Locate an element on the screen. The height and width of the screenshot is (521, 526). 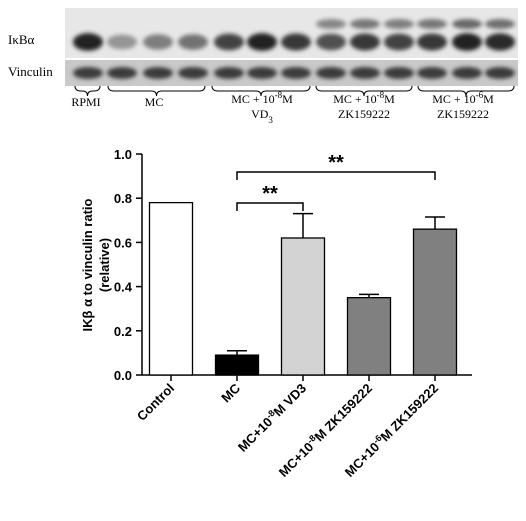
significance-label-0: ** is located at coordinates (270, 194).